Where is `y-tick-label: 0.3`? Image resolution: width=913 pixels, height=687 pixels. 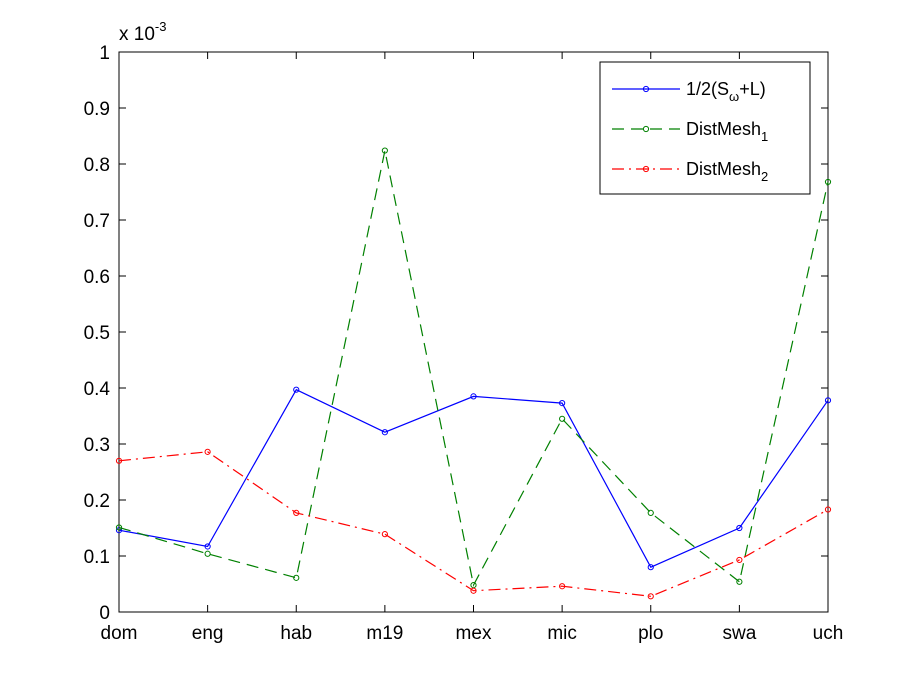
y-tick-label: 0.3 is located at coordinates (97, 445).